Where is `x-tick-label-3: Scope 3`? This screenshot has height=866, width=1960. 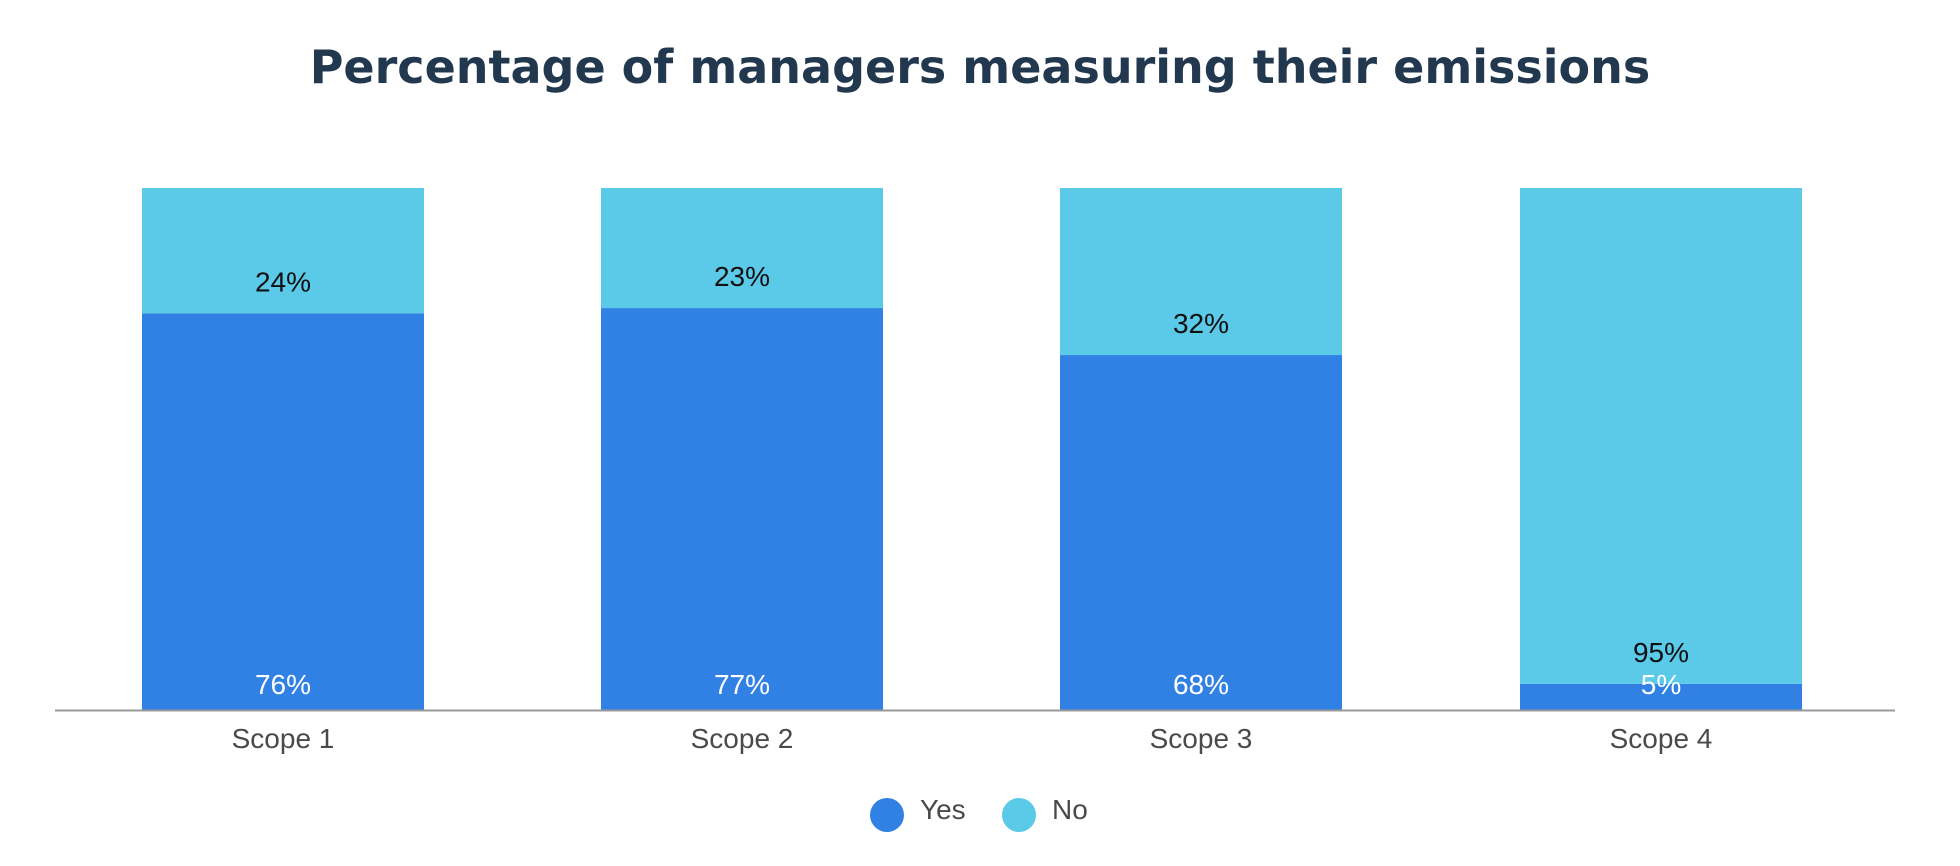
x-tick-label-3: Scope 3 is located at coordinates (1201, 738).